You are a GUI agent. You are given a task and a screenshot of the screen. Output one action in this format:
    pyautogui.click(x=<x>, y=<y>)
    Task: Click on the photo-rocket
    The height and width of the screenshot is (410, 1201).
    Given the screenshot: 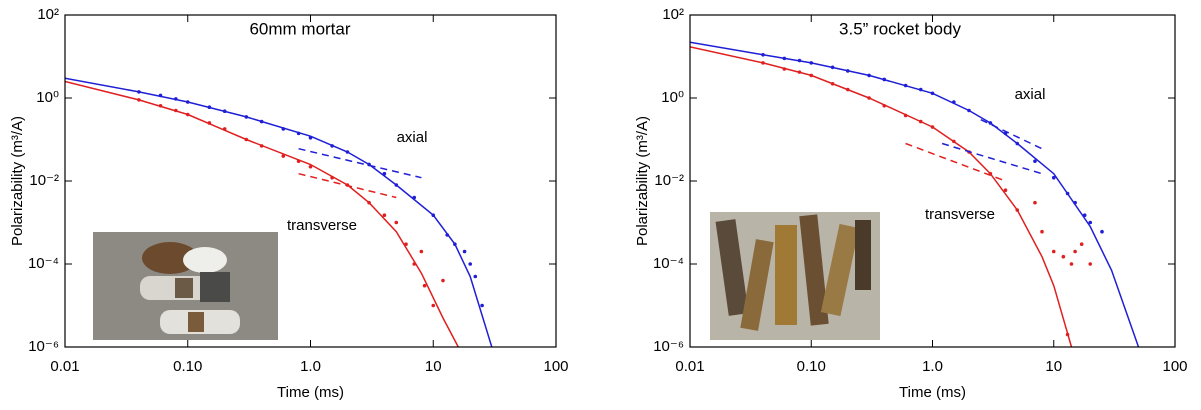 What is the action you would take?
    pyautogui.click(x=795, y=276)
    